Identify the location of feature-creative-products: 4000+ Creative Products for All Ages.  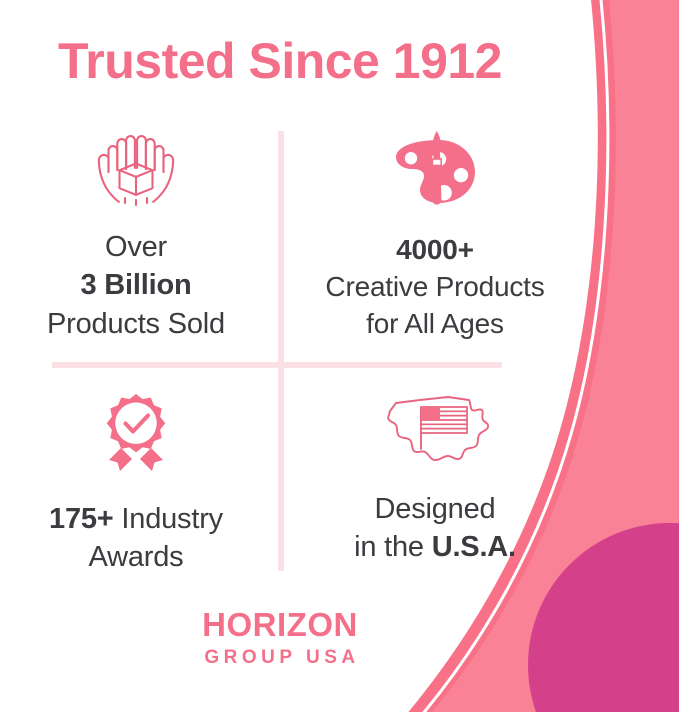
(435, 235).